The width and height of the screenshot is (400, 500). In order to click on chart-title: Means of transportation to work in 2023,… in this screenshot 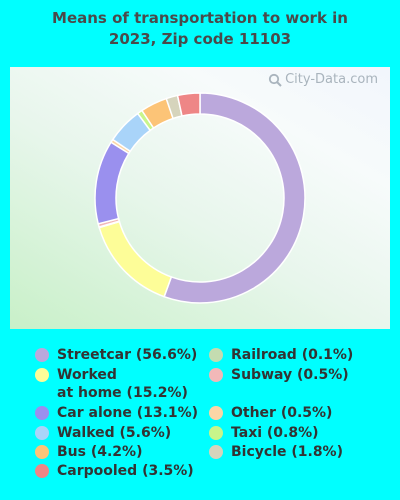, I will do `click(200, 28)`.